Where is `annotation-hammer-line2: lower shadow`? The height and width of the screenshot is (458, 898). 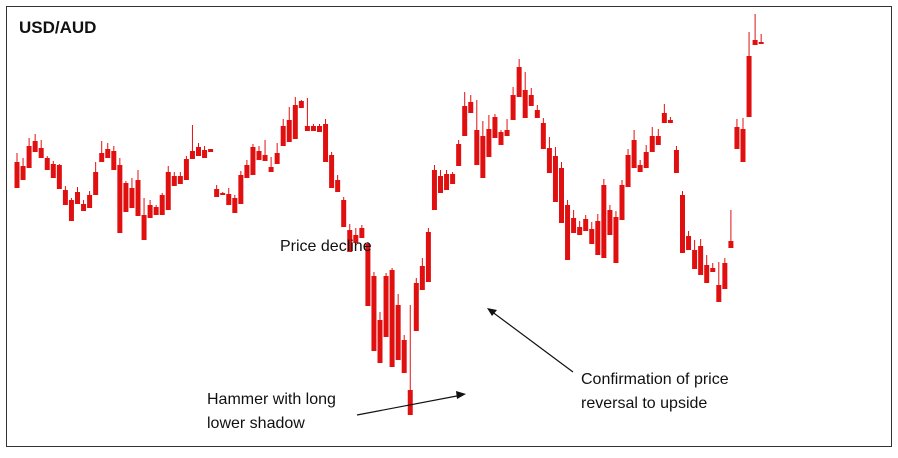
annotation-hammer-line2: lower shadow is located at coordinates (256, 423).